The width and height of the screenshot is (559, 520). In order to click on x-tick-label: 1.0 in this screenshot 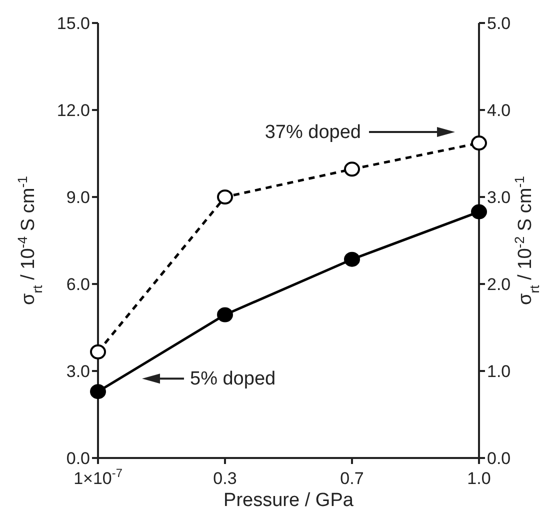, I will do `click(479, 478)`.